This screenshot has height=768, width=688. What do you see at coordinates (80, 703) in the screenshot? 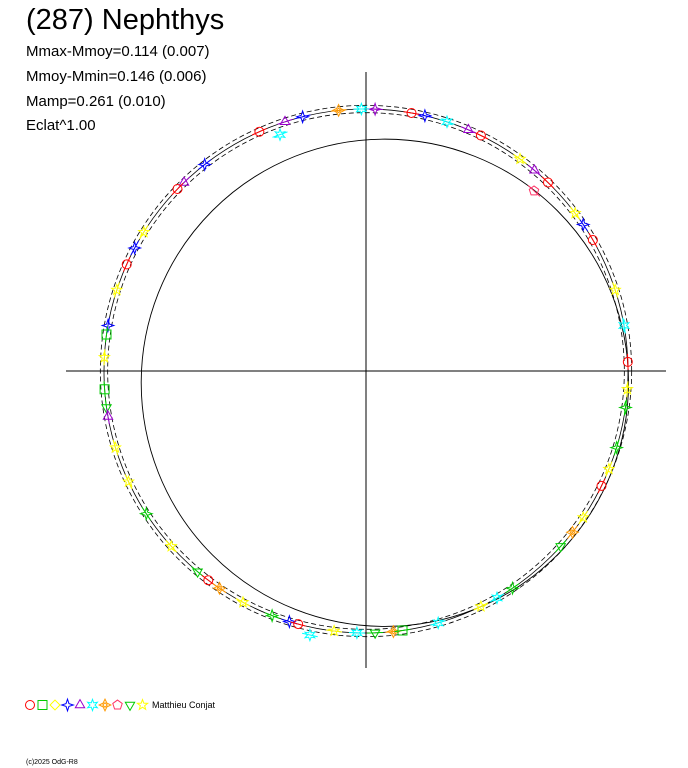
I see `legend-symbol-triangle-up` at bounding box center [80, 703].